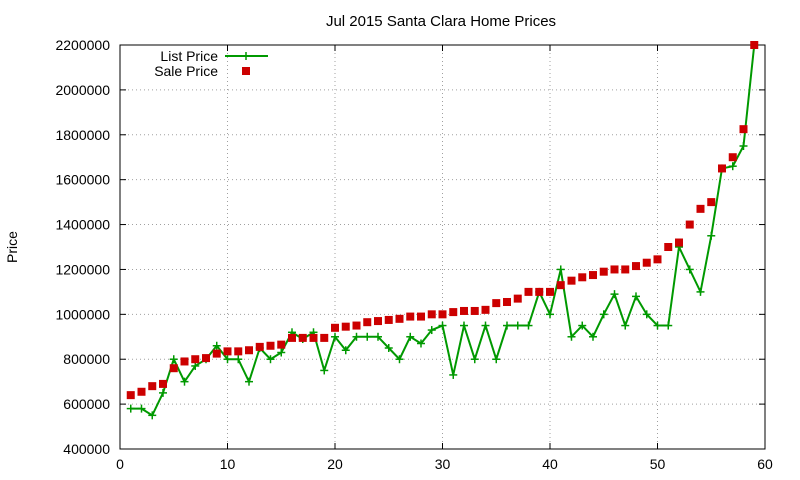 The width and height of the screenshot is (800, 480). Describe the element at coordinates (86, 404) in the screenshot. I see `y-tick-label: 600000` at that location.